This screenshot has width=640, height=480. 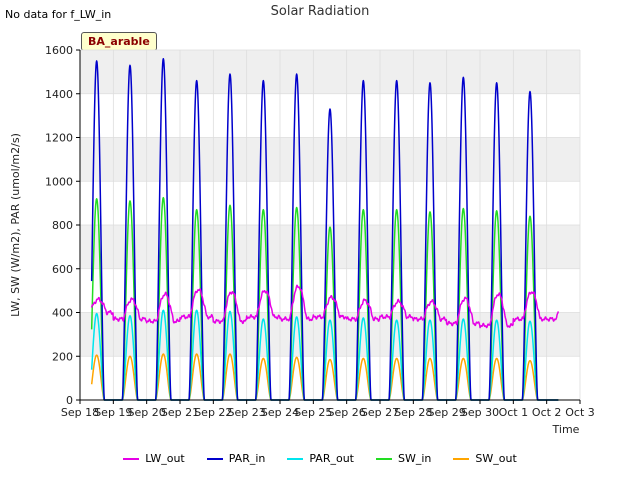 What do you see at coordinates (180, 412) in the screenshot?
I see `x-tick-label: Sep 21` at bounding box center [180, 412].